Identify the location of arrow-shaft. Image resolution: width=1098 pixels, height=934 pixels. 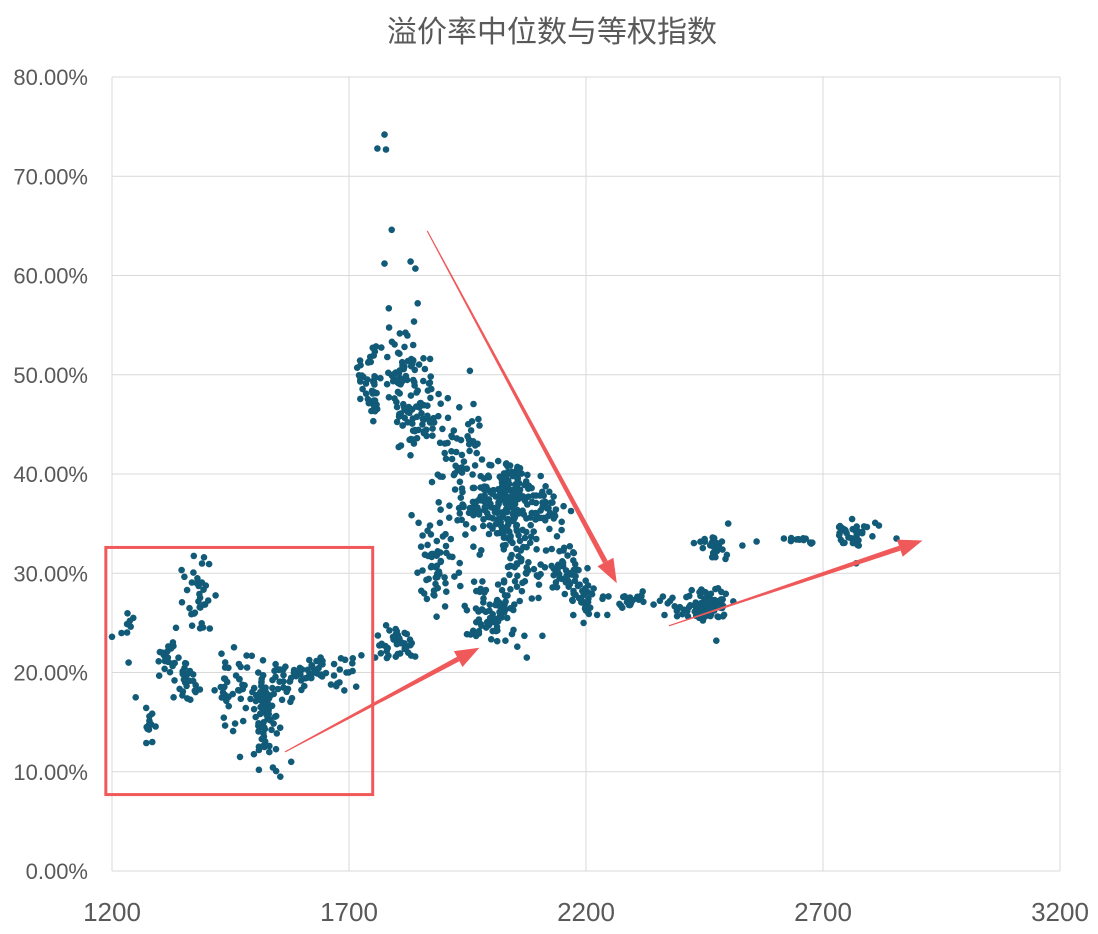
(784, 586).